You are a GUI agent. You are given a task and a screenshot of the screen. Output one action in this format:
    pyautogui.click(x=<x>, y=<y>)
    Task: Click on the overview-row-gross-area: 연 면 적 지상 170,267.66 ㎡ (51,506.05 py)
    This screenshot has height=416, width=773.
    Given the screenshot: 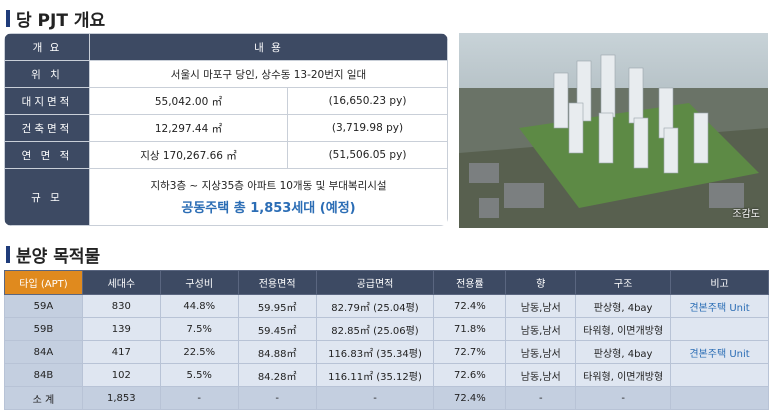 What is the action you would take?
    pyautogui.click(x=226, y=155)
    